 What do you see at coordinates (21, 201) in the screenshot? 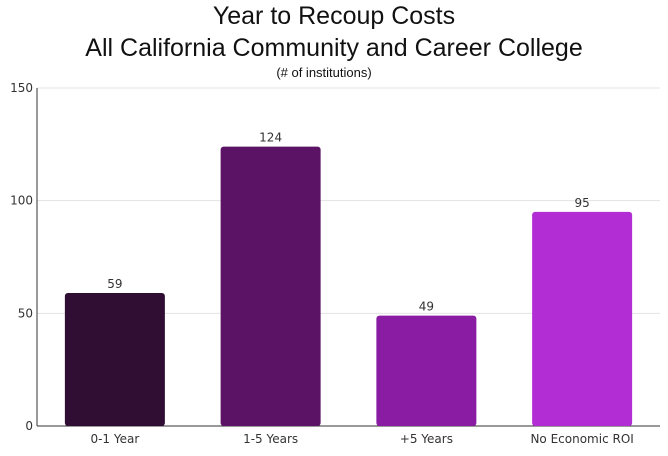
I see `y-tick-label: 100` at bounding box center [21, 201].